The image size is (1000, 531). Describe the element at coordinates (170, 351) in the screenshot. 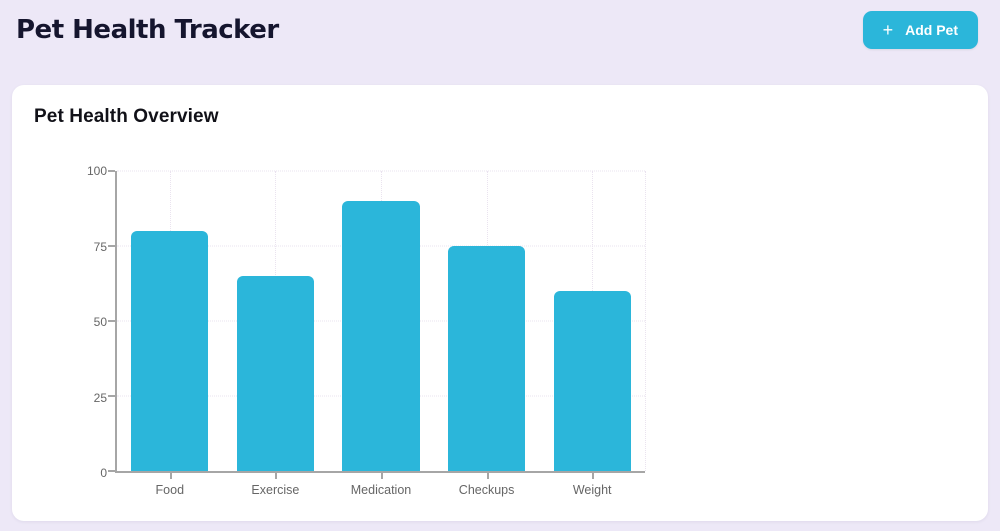

I see `bar-food` at that location.